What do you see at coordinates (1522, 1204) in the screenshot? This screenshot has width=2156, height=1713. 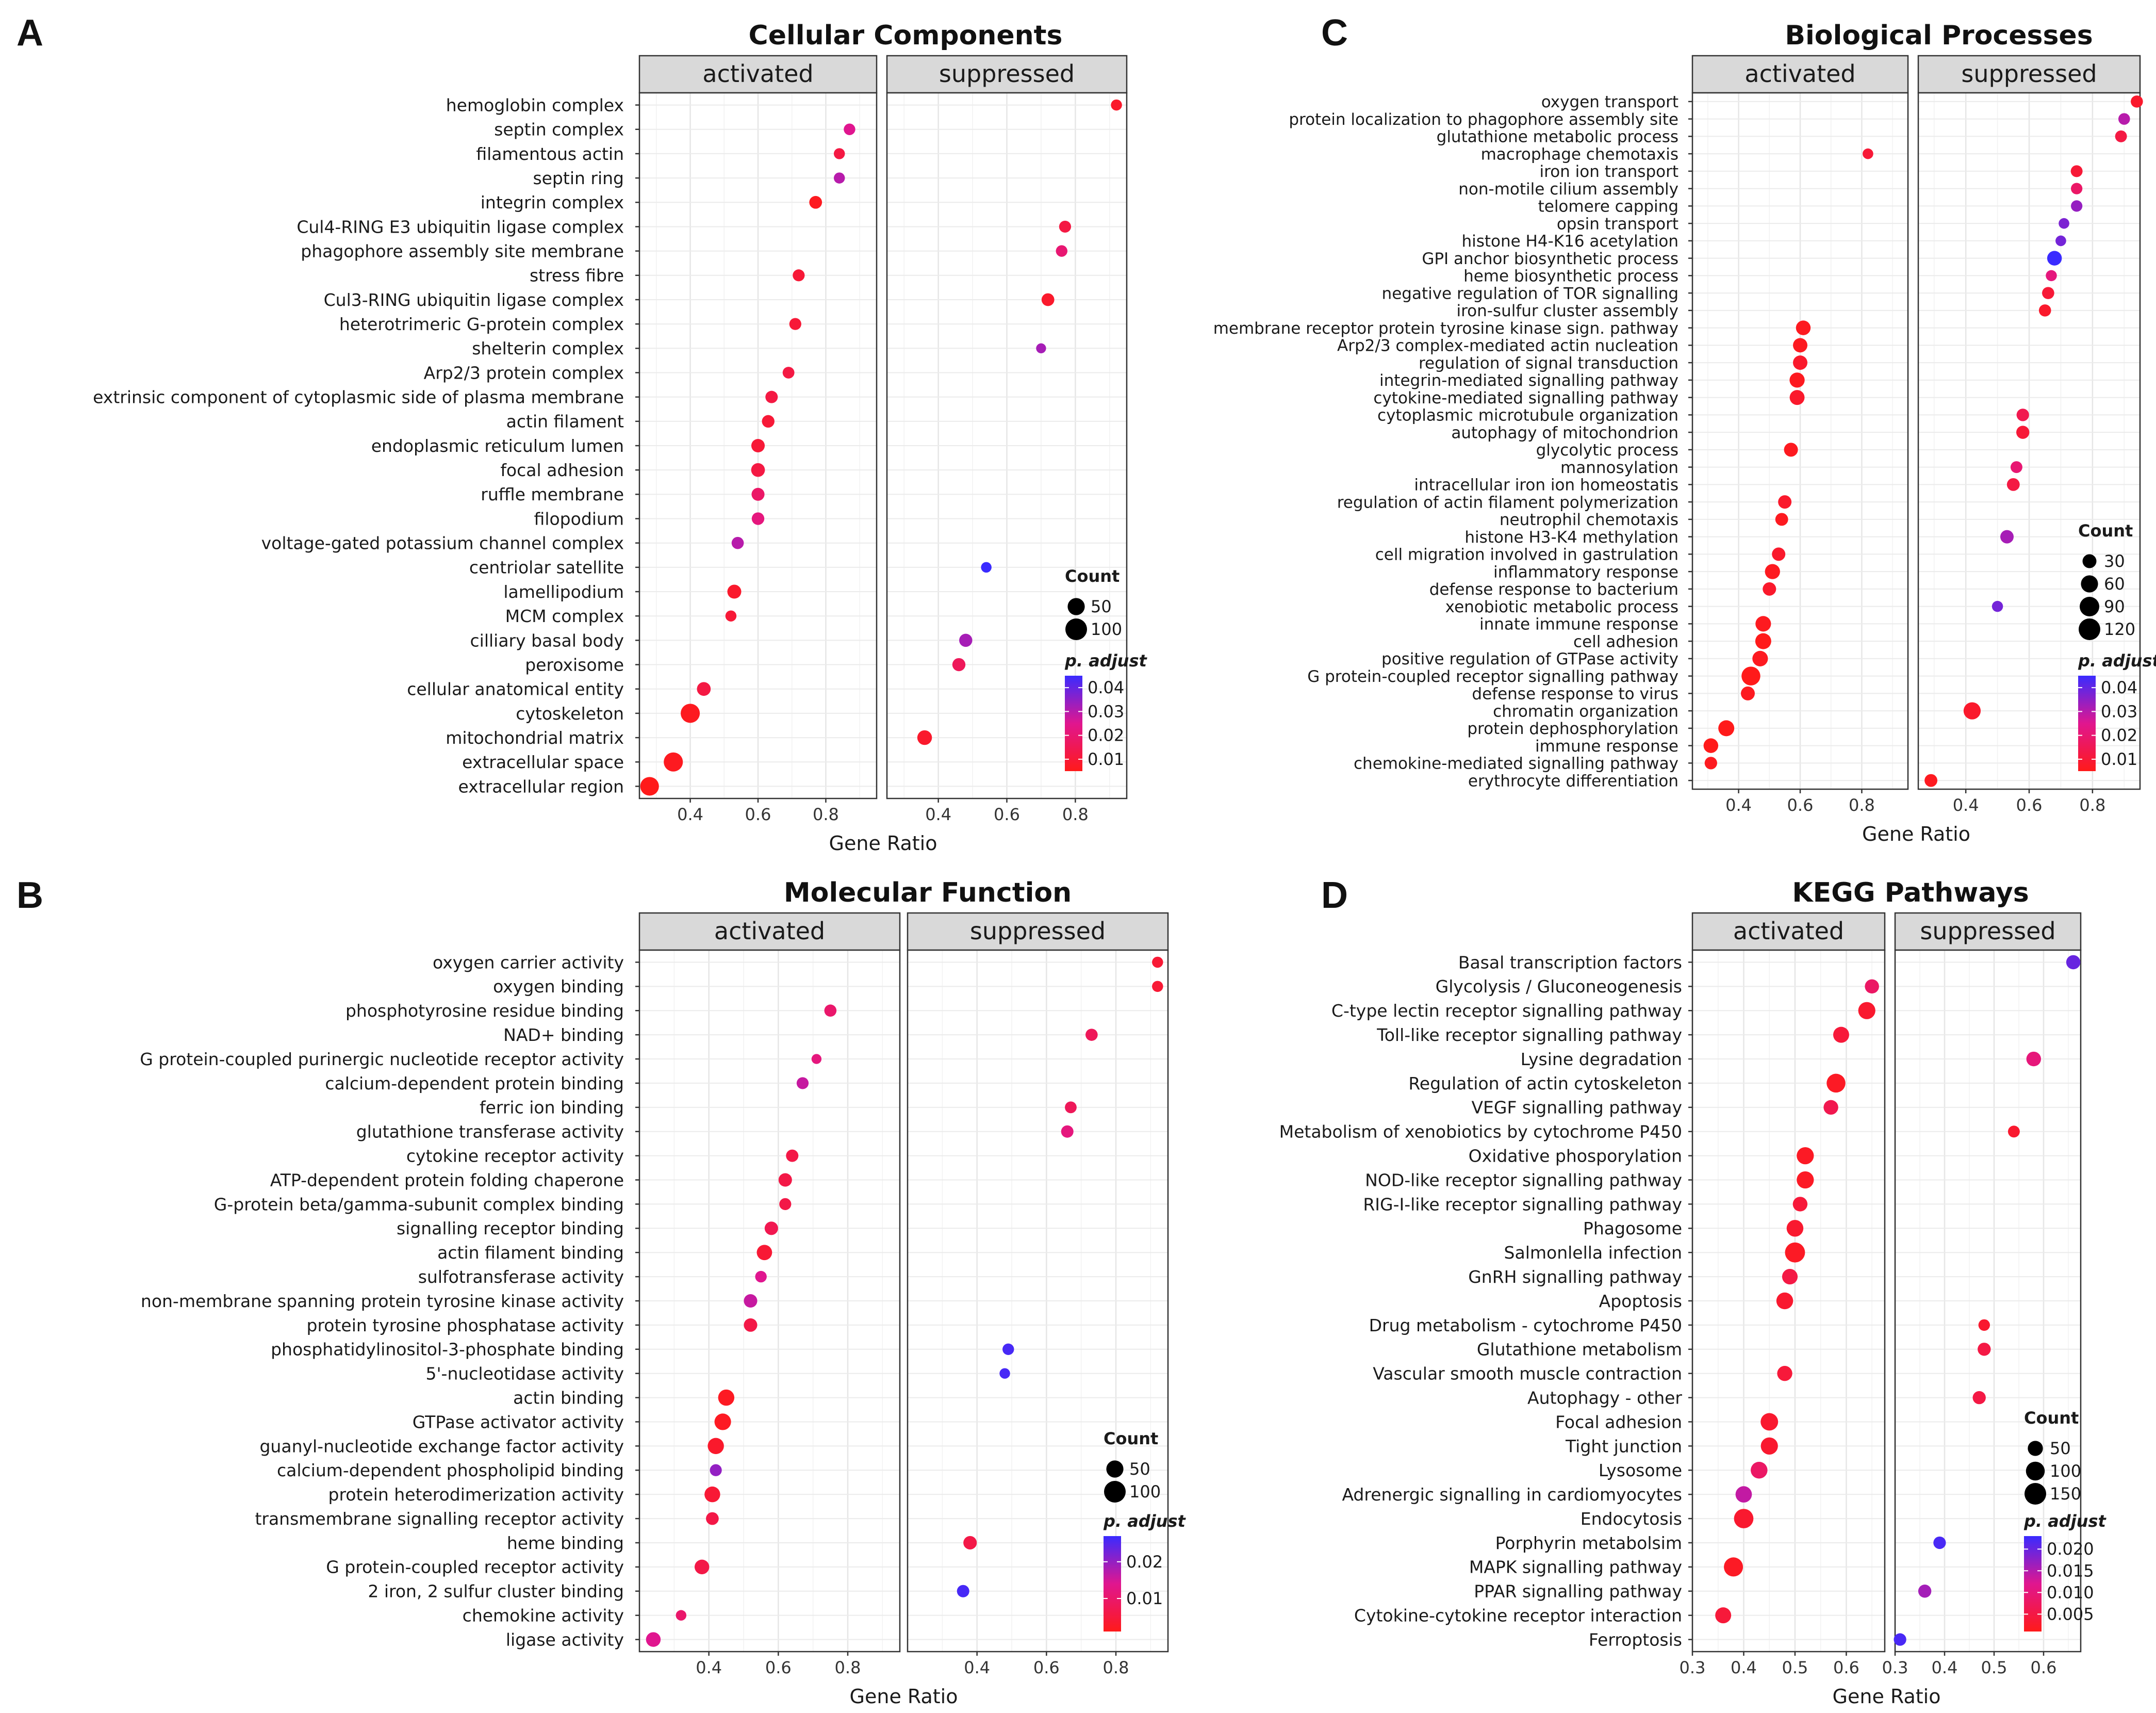 I see `term-label: RIG-I-like receptor signalling pathway` at bounding box center [1522, 1204].